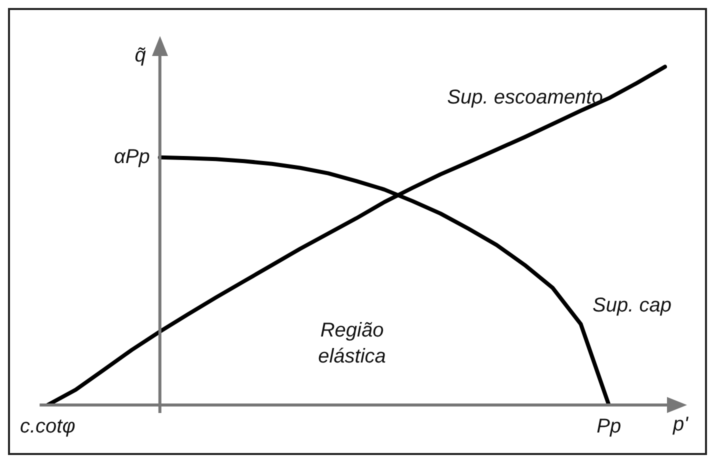 The height and width of the screenshot is (461, 713). What do you see at coordinates (525, 97) in the screenshot?
I see `annotation: Sup. escoamento` at bounding box center [525, 97].